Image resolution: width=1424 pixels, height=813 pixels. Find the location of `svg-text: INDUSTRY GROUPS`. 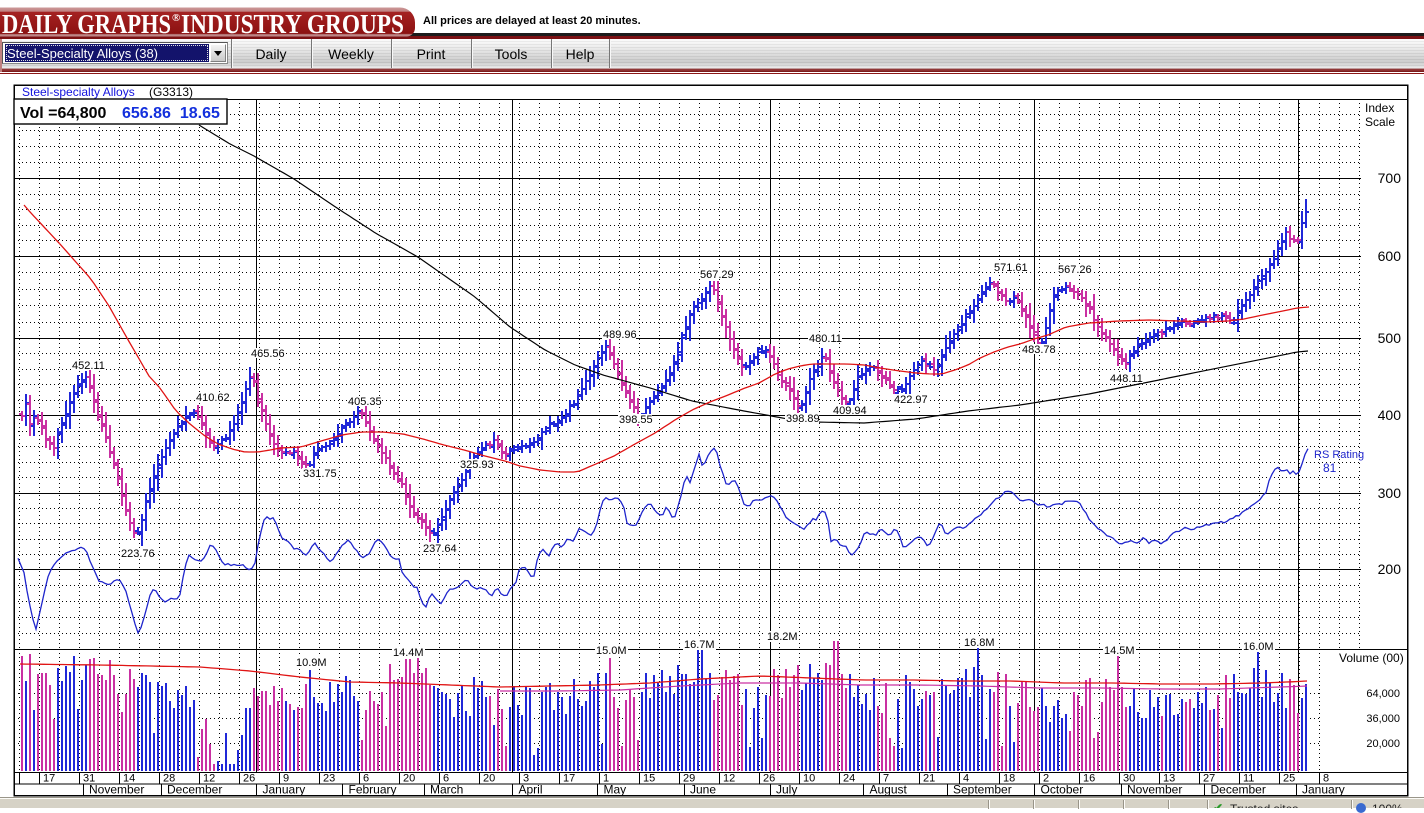

svg-text: INDUSTRY GROUPS is located at coordinates (292, 24).